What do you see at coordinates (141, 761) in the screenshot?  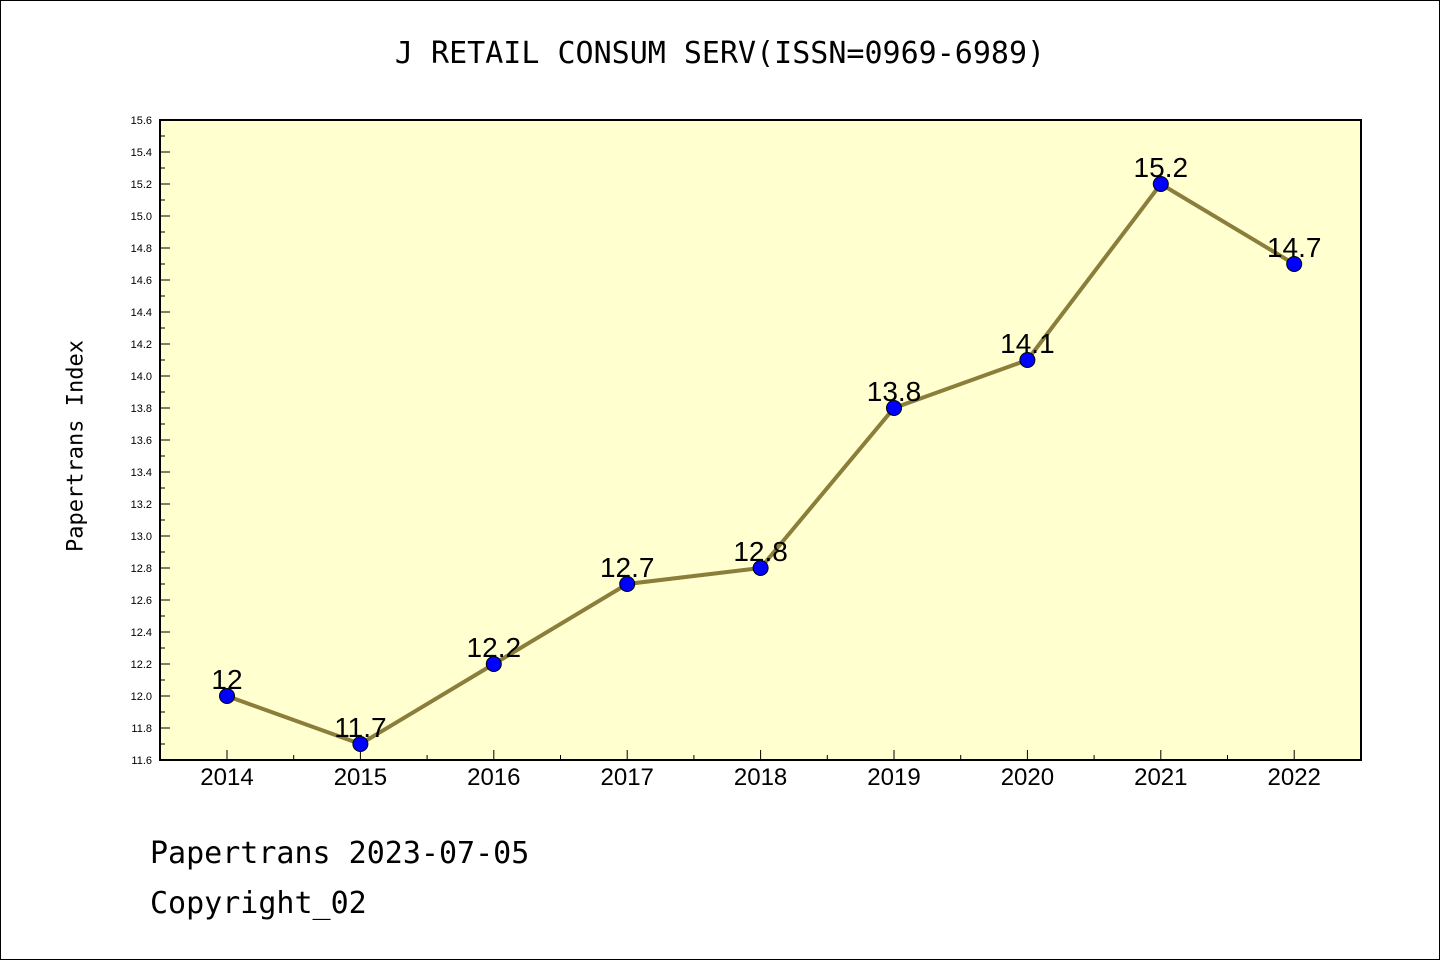 I see `y-tick-label: 11.6` at bounding box center [141, 761].